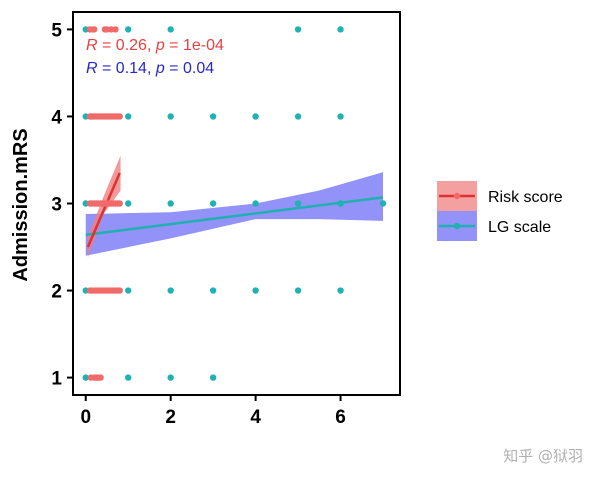 The image size is (600, 480). I want to click on y-tick-label: 5, so click(56, 30).